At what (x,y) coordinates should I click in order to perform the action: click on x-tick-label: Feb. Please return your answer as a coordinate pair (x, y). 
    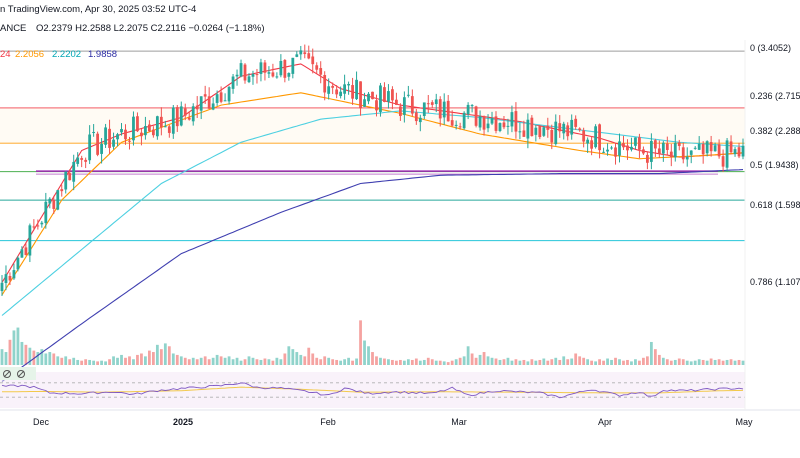
    Looking at the image, I should click on (328, 422).